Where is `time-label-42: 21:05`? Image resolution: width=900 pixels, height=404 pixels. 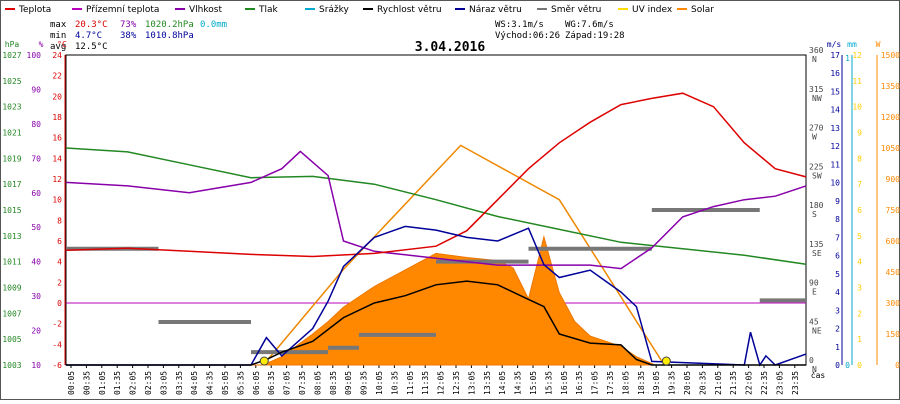
time-label-42: 21:05 is located at coordinates (718, 383).